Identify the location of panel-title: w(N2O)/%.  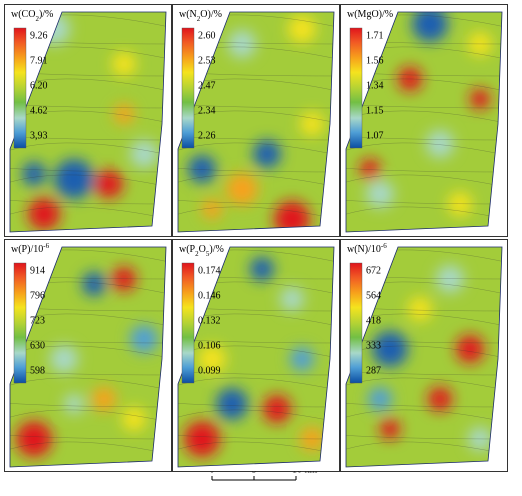
(200, 15).